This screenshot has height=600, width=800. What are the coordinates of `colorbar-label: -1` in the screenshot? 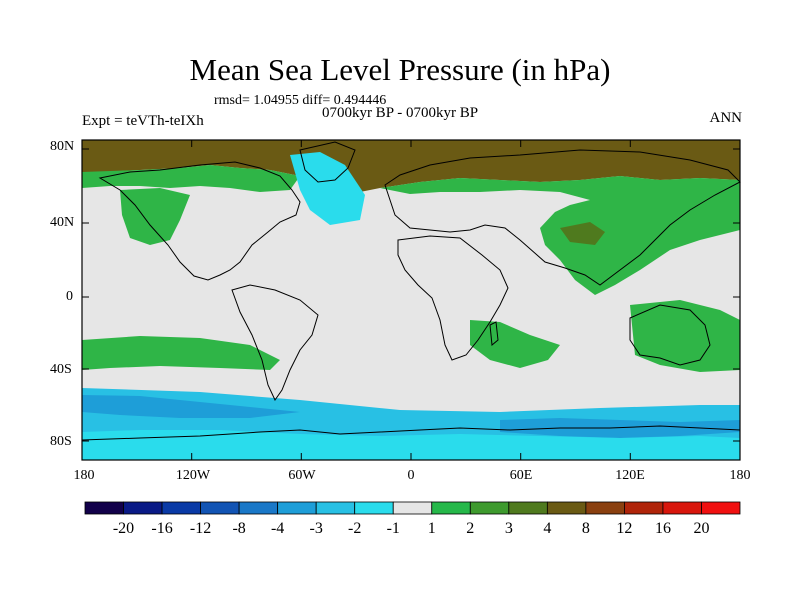 It's located at (393, 528).